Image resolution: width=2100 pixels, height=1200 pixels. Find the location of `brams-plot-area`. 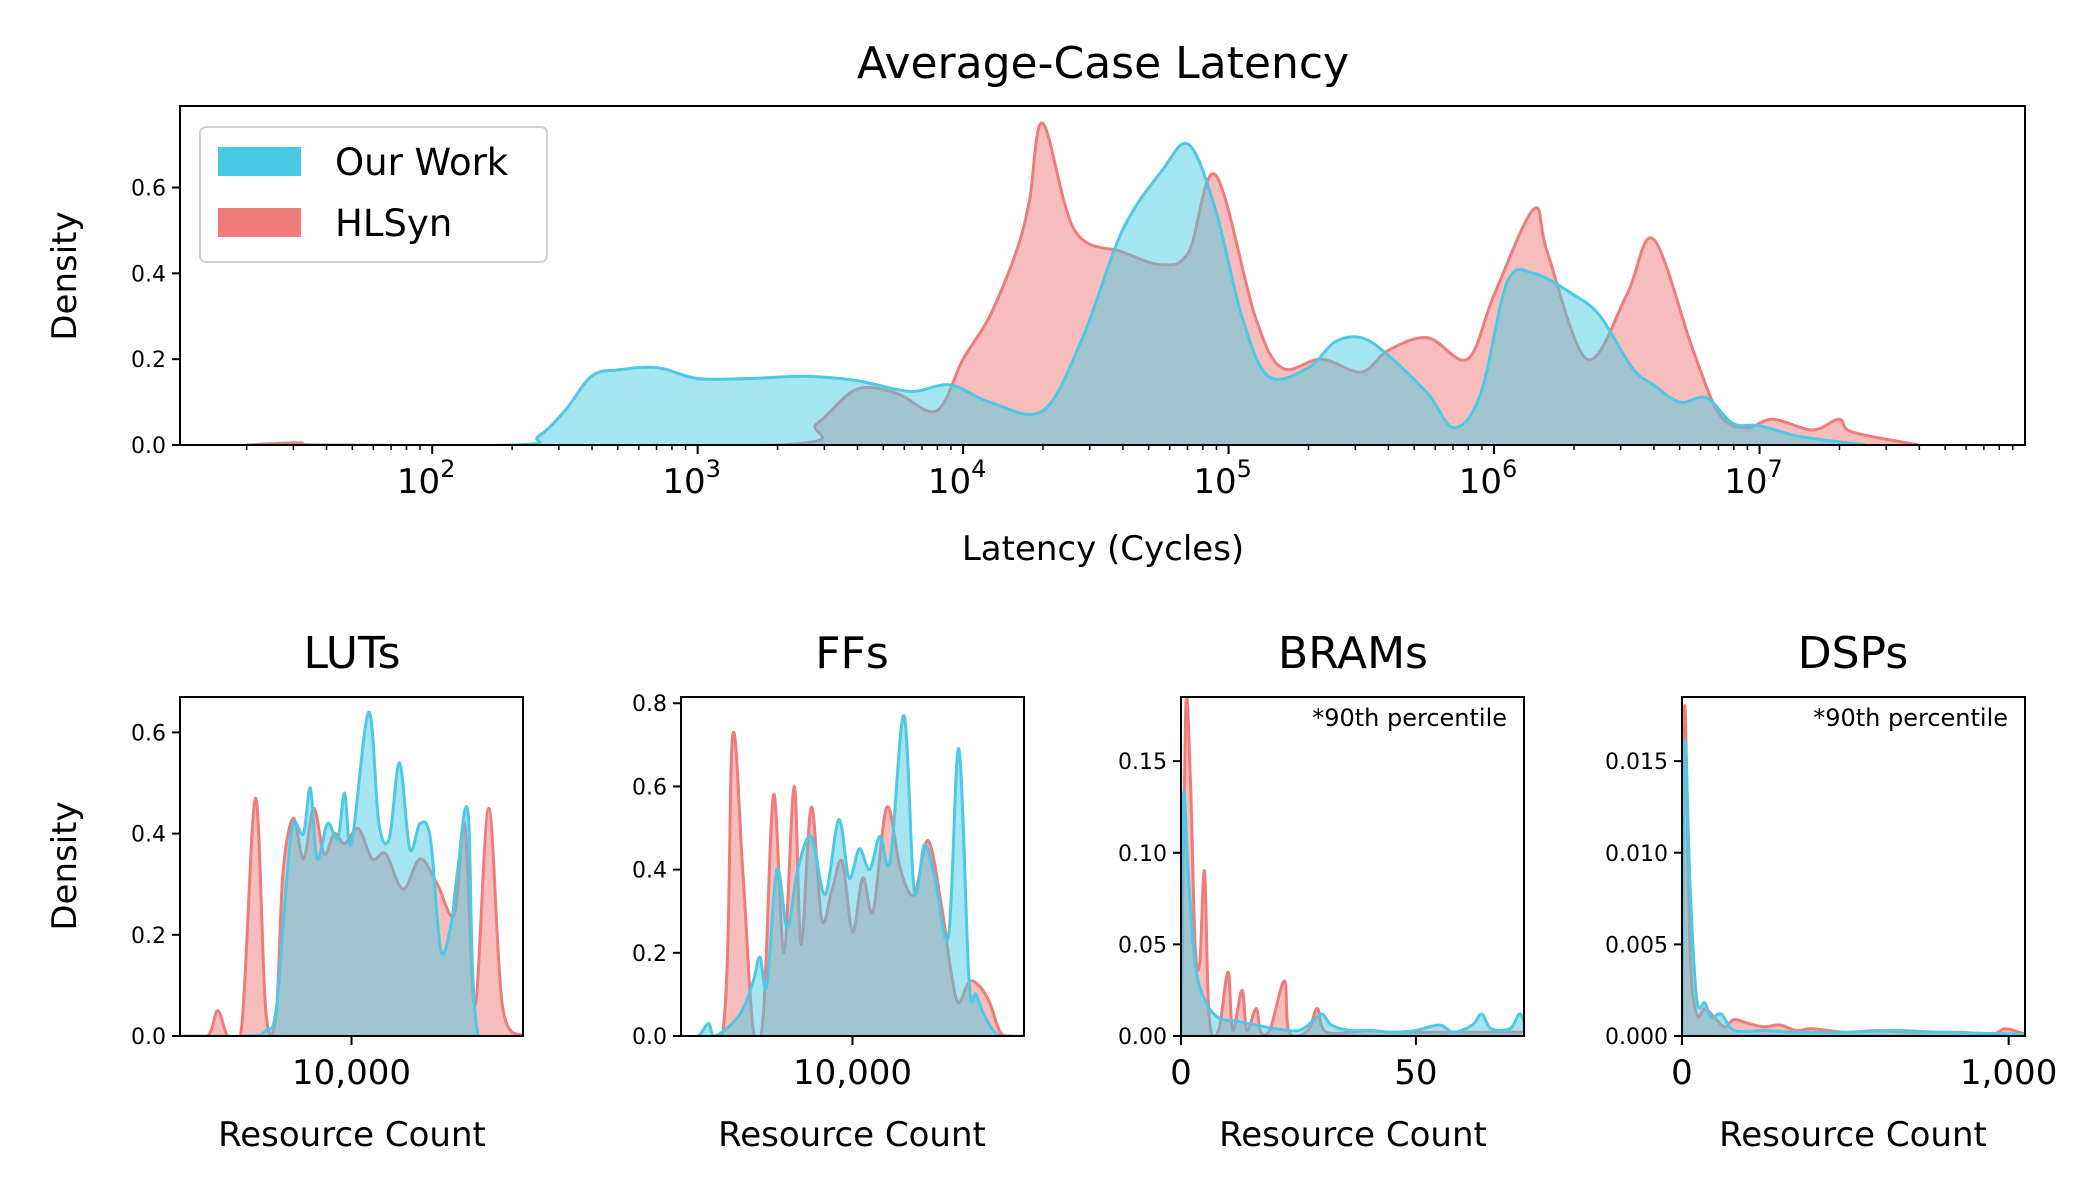

brams-plot-area is located at coordinates (1352, 866).